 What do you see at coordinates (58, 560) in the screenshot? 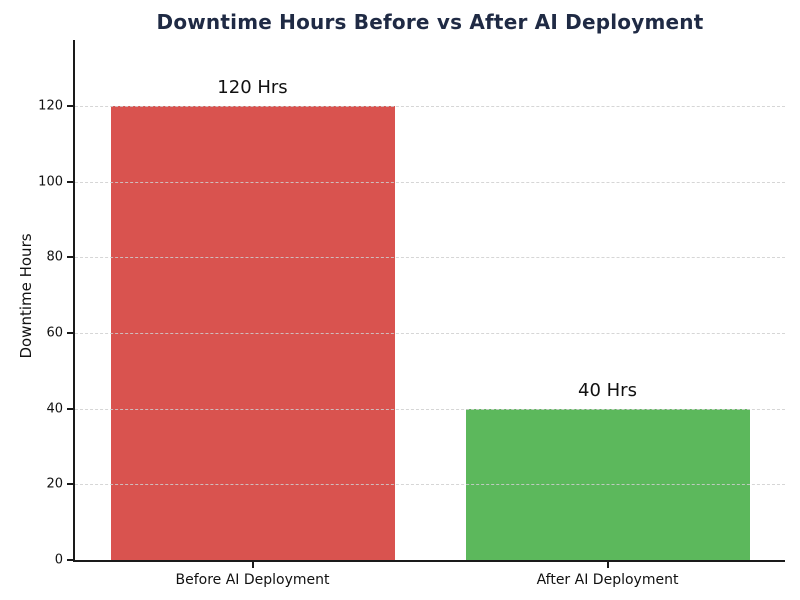
I see `y-tick-label: 0` at bounding box center [58, 560].